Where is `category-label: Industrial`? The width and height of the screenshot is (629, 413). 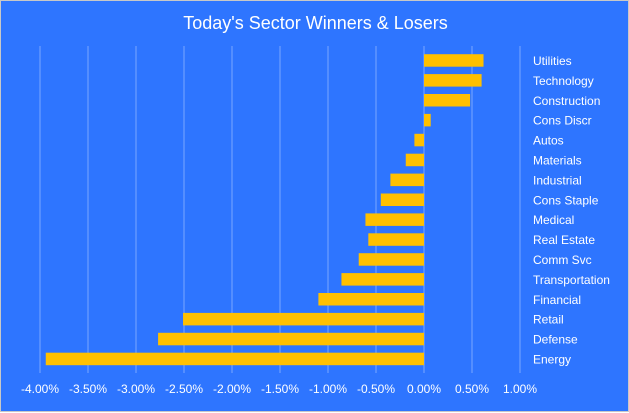
category-label: Industrial is located at coordinates (557, 180).